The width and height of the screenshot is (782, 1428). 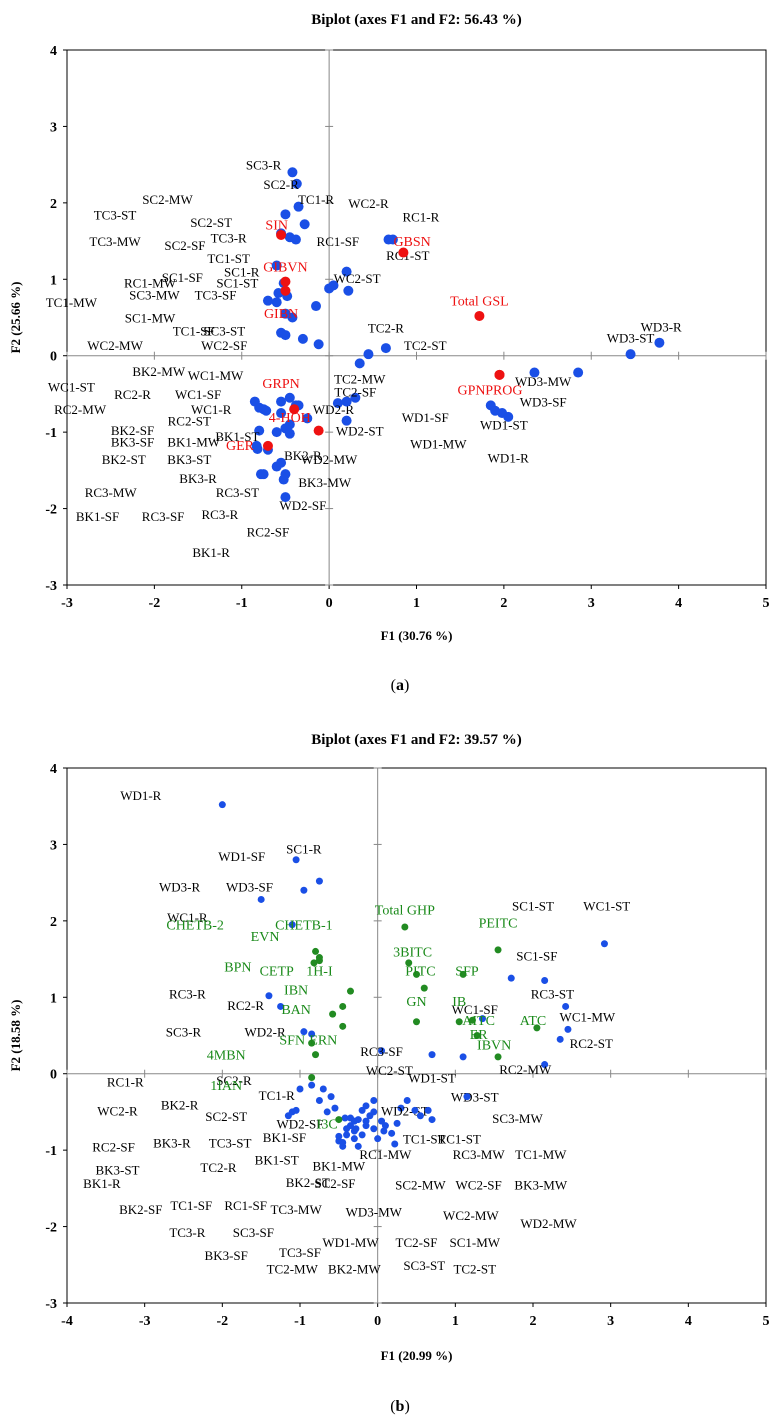 I want to click on y-axis-label: F2 (18.58 %), so click(x=15, y=1036).